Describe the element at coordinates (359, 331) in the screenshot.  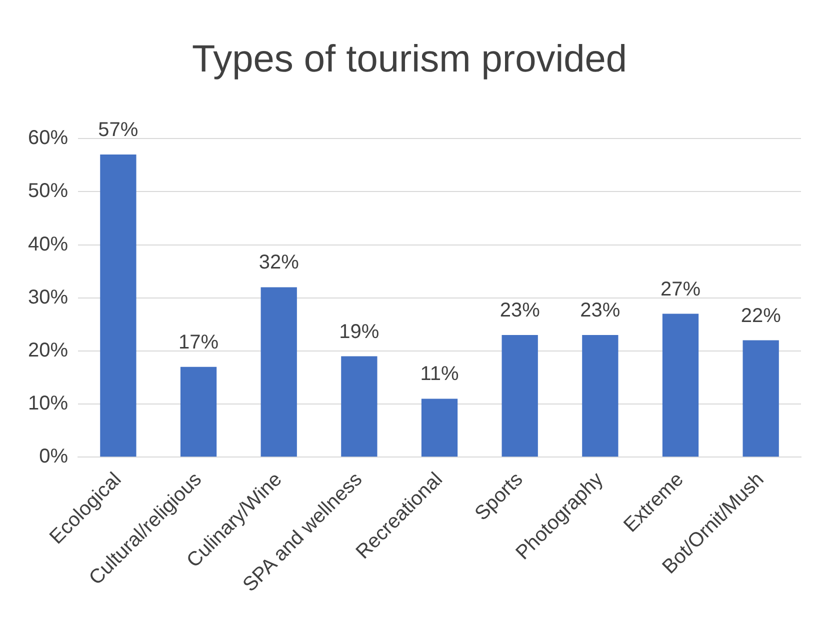
I see `data-label: 19%` at that location.